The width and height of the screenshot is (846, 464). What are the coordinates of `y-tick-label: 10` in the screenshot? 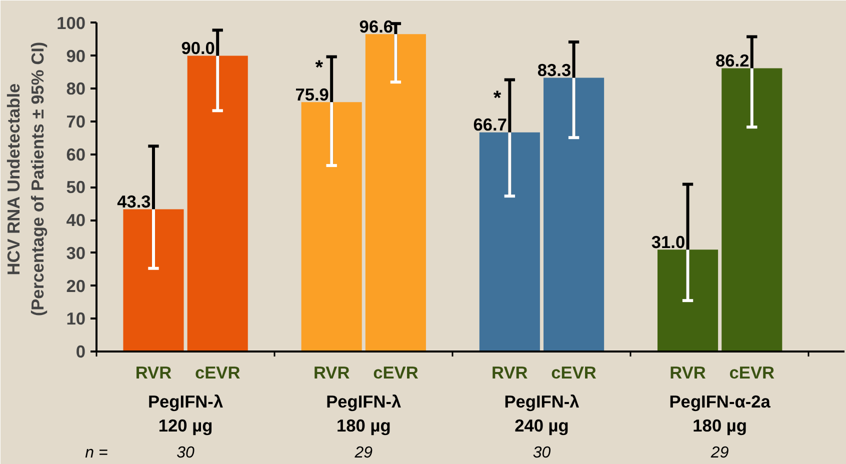 It's located at (76, 318).